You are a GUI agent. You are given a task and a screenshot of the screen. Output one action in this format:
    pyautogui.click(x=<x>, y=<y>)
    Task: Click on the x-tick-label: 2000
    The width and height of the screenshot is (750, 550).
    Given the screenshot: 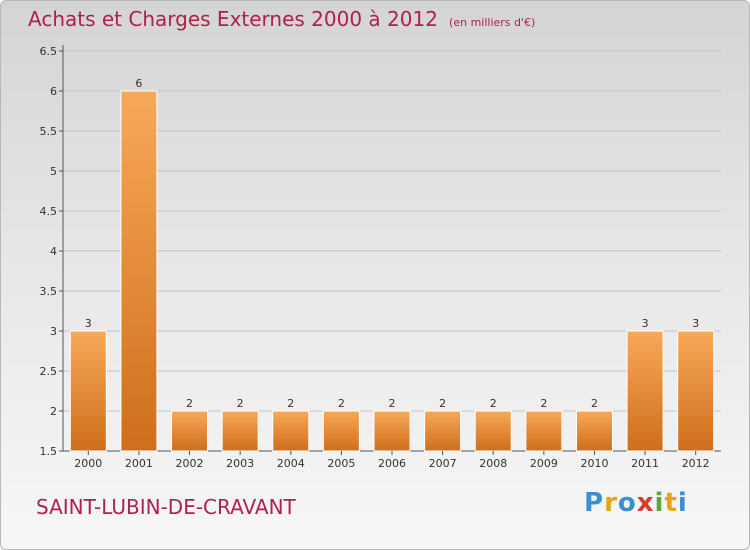 What is the action you would take?
    pyautogui.click(x=88, y=463)
    